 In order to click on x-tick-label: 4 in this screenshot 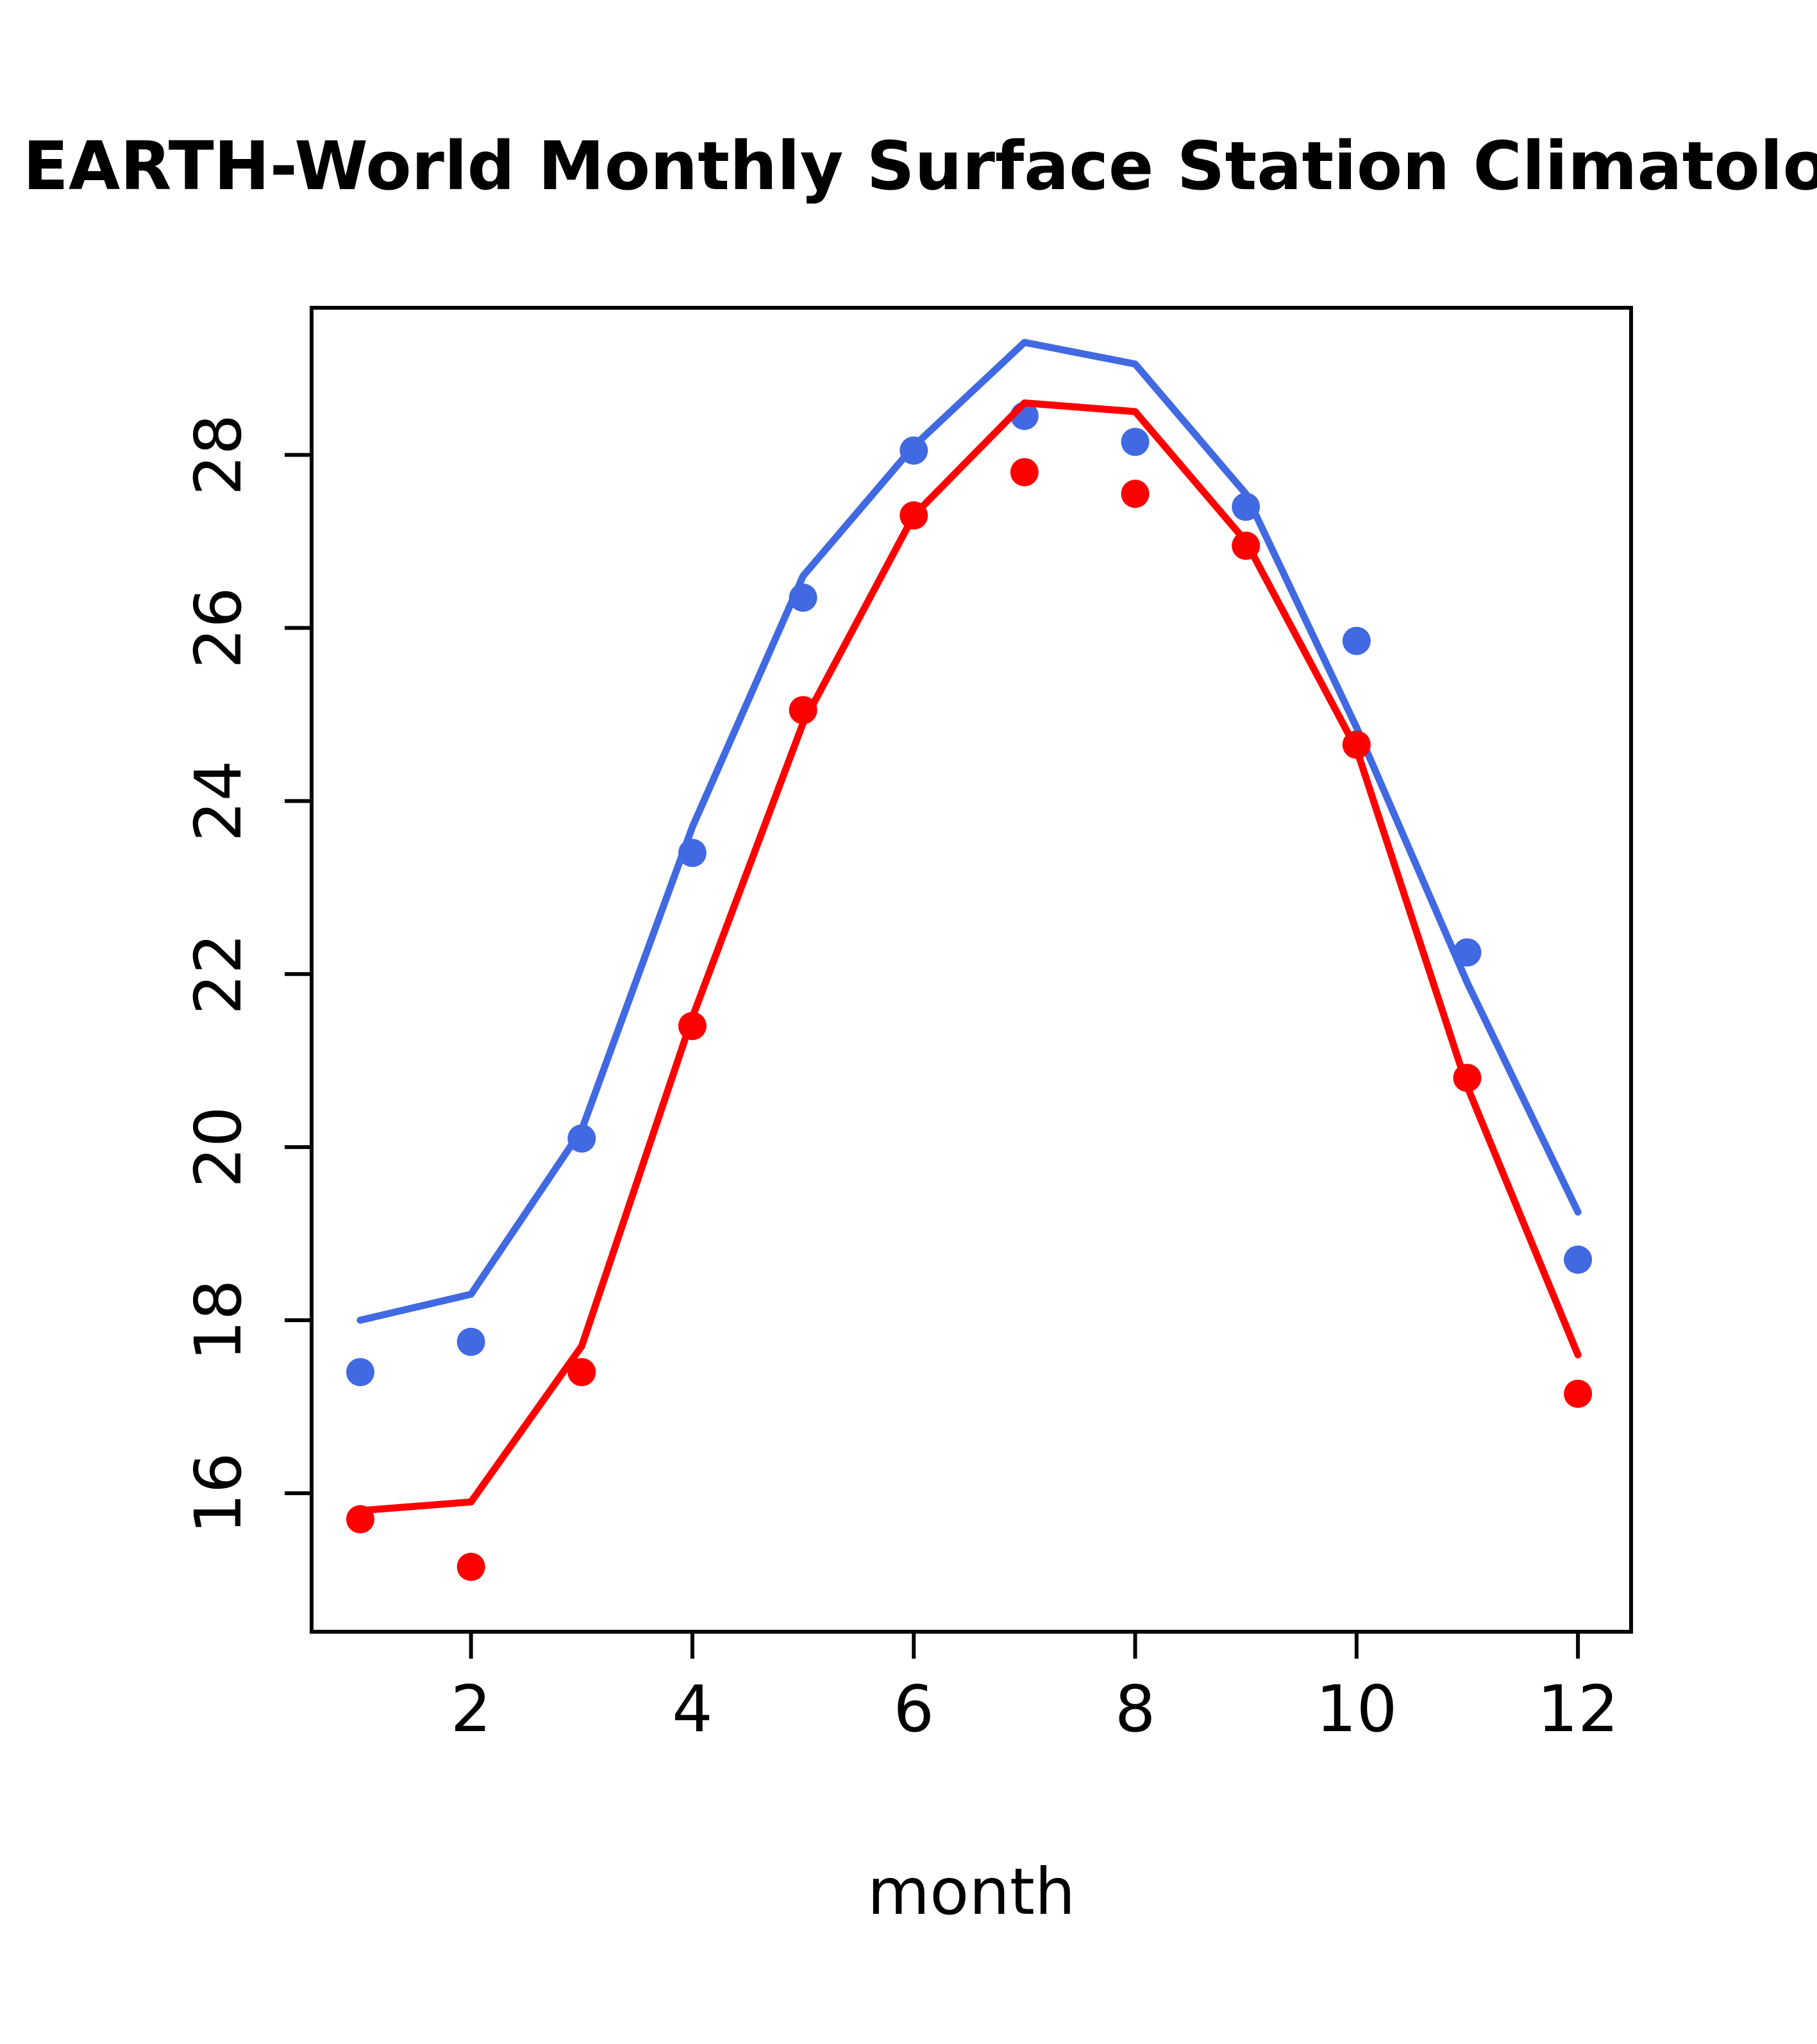, I will do `click(692, 1709)`.